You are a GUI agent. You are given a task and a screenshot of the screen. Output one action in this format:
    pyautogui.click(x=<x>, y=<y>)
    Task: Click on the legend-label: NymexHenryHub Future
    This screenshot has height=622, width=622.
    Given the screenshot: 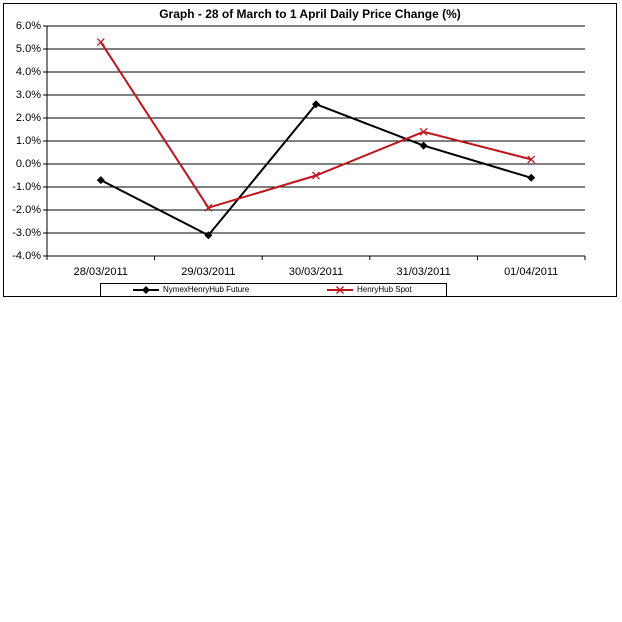 What is the action you would take?
    pyautogui.click(x=206, y=289)
    